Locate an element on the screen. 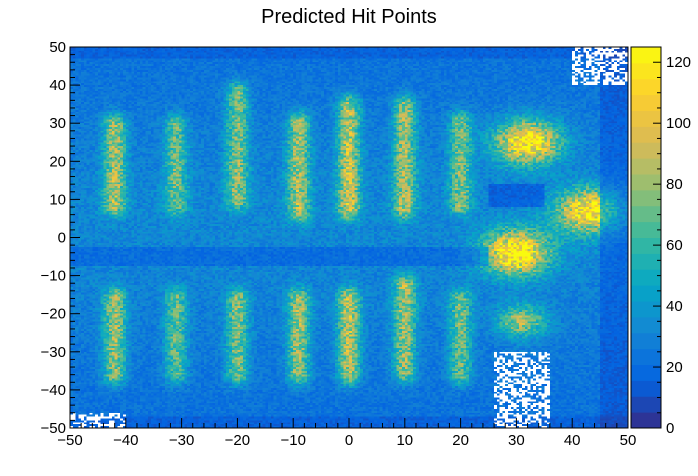  x-axis-tick-label: −50 is located at coordinates (69, 440).